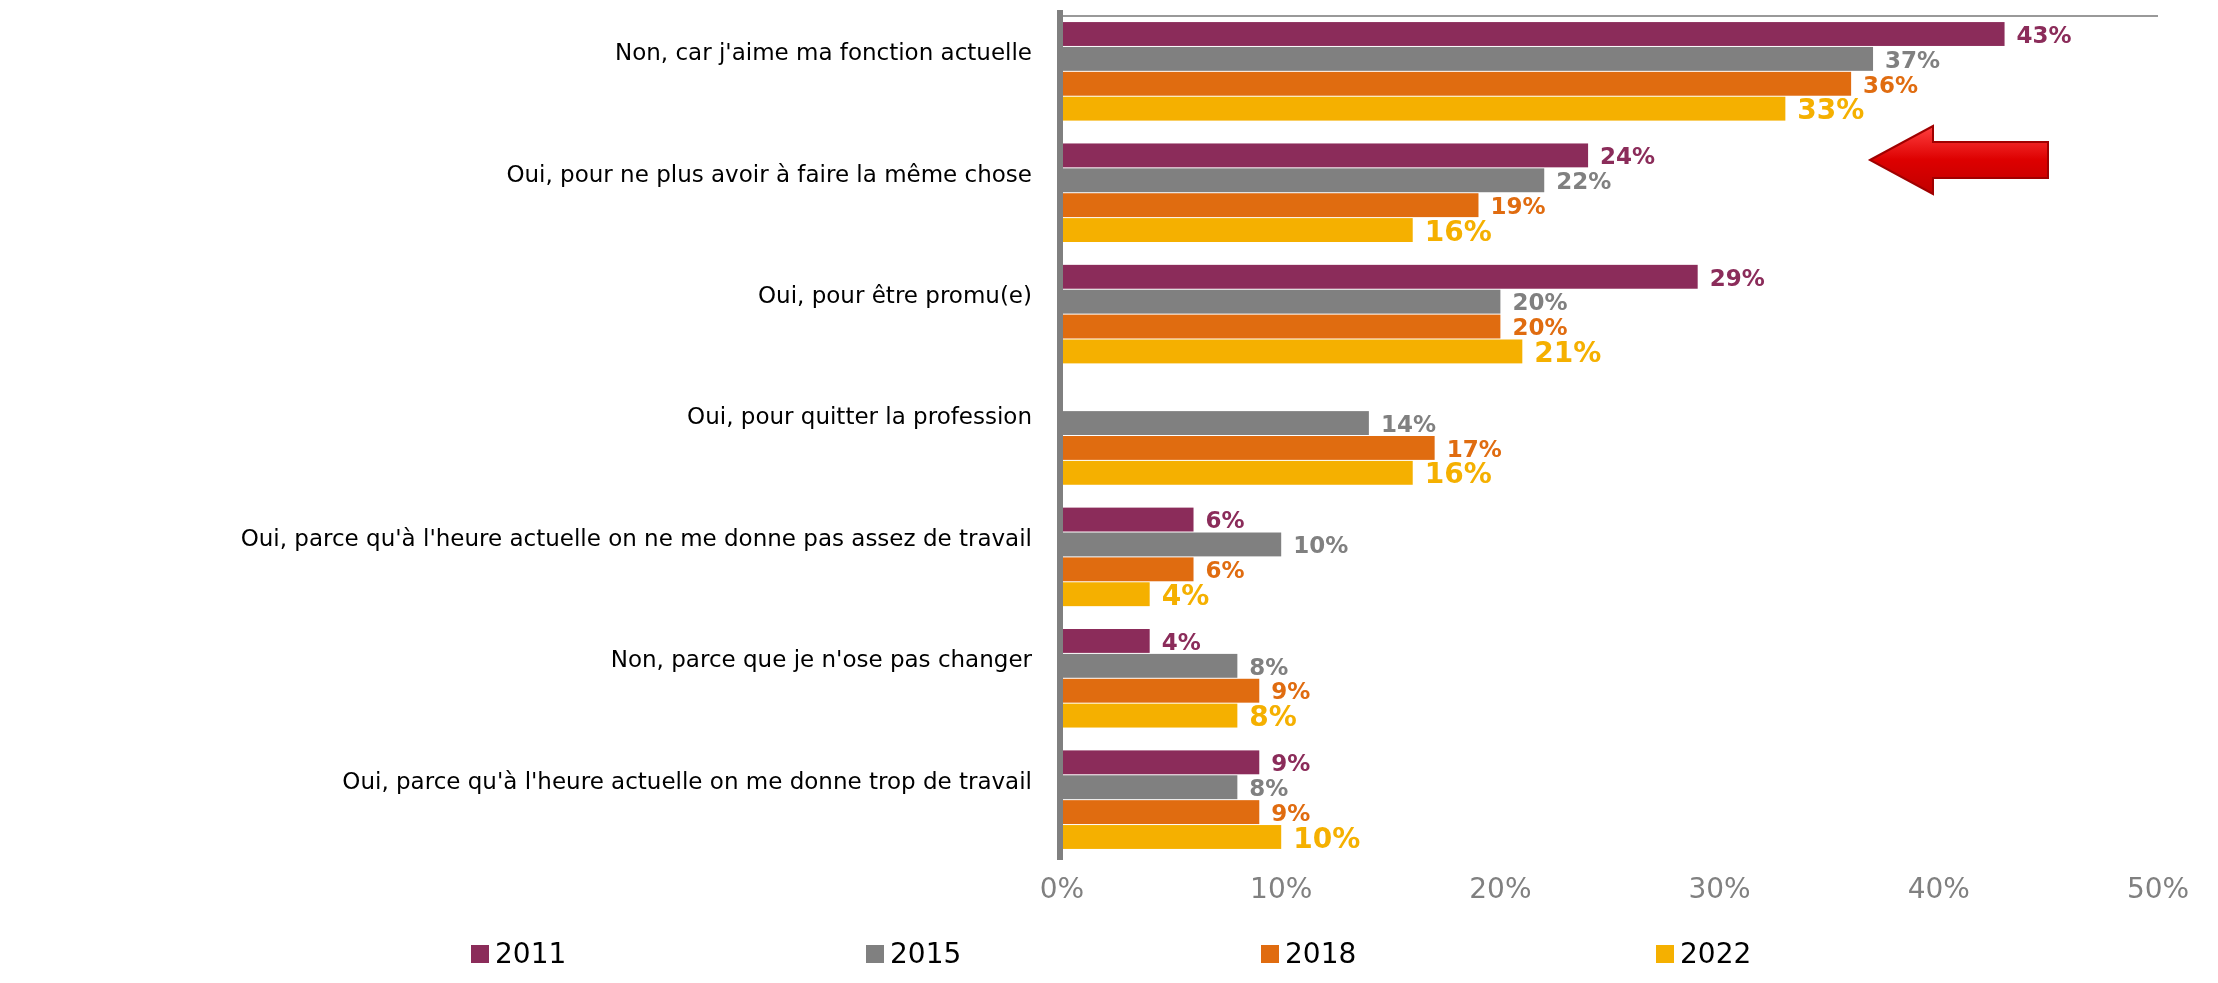 The width and height of the screenshot is (2218, 983). What do you see at coordinates (1831, 110) in the screenshot?
I see `data-label: 33%` at bounding box center [1831, 110].